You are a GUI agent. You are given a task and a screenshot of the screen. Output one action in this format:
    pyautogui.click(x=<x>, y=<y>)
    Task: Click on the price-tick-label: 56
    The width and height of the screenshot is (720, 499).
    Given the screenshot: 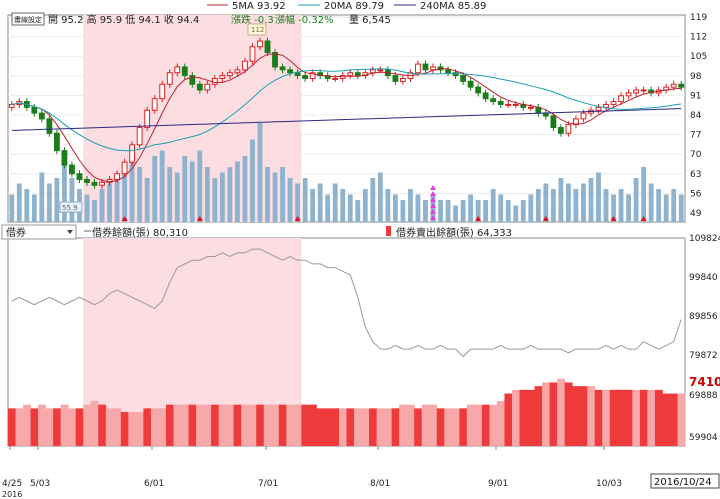 What is the action you would take?
    pyautogui.click(x=696, y=194)
    